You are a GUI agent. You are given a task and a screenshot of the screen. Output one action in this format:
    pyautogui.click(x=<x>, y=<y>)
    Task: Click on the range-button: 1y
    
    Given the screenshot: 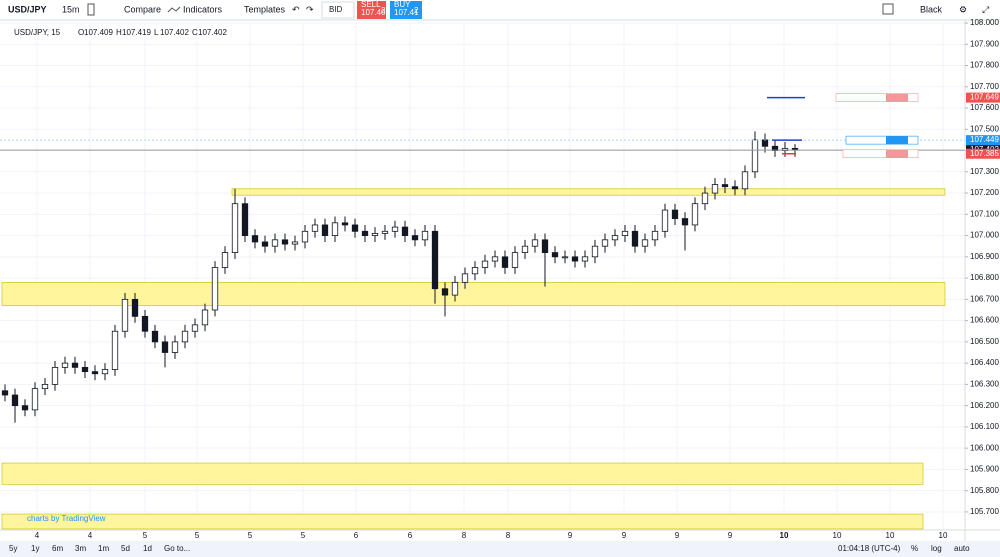 What is the action you would take?
    pyautogui.click(x=35, y=548)
    